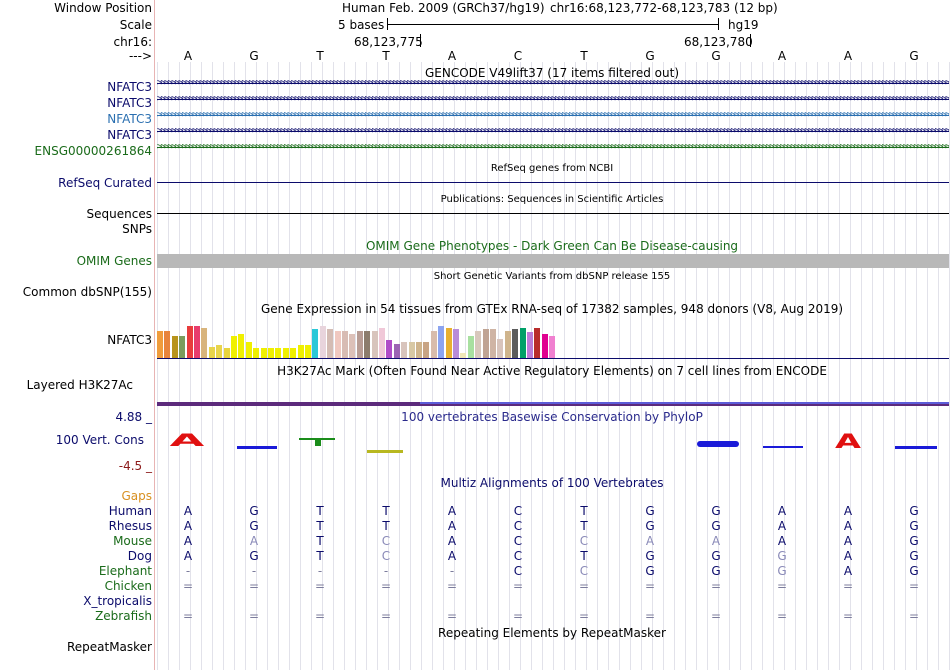 This screenshot has height=670, width=950. What do you see at coordinates (552, 168) in the screenshot?
I see `refseq-title: RefSeq genes from NCBI` at bounding box center [552, 168].